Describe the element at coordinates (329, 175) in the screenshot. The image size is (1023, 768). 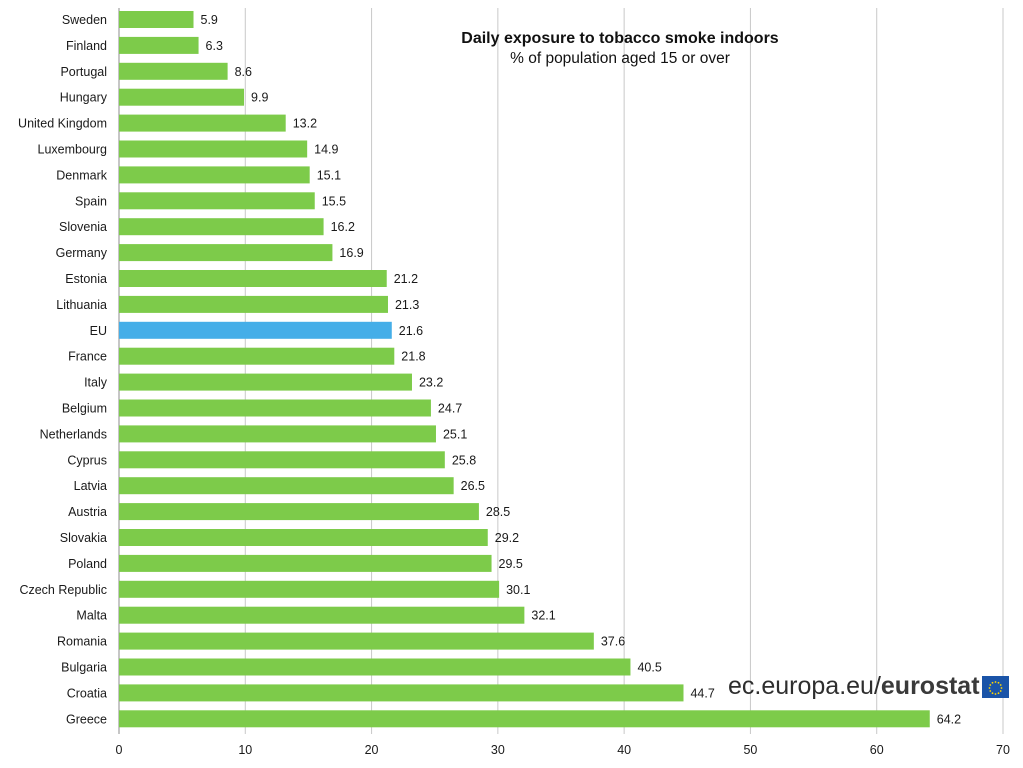
I see `value-label: 15.1` at that location.